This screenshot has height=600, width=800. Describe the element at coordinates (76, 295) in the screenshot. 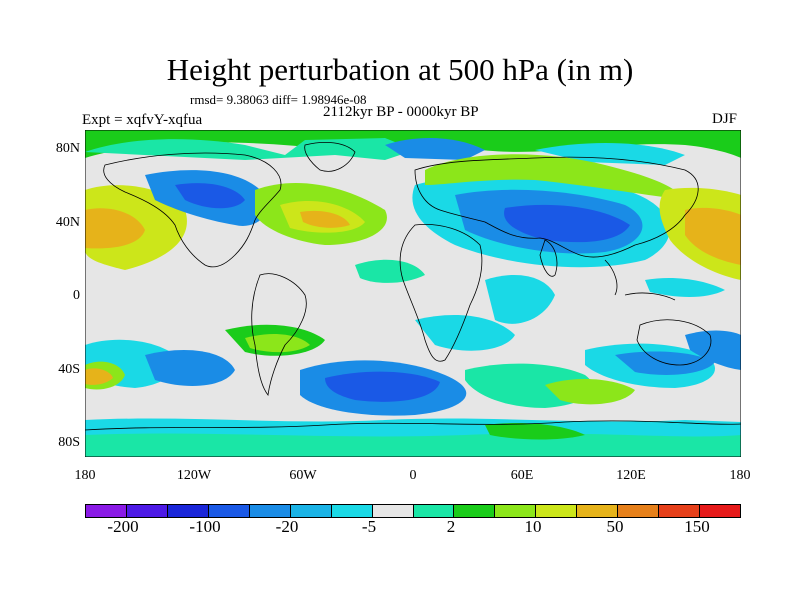

I see `lat-label: 0` at that location.